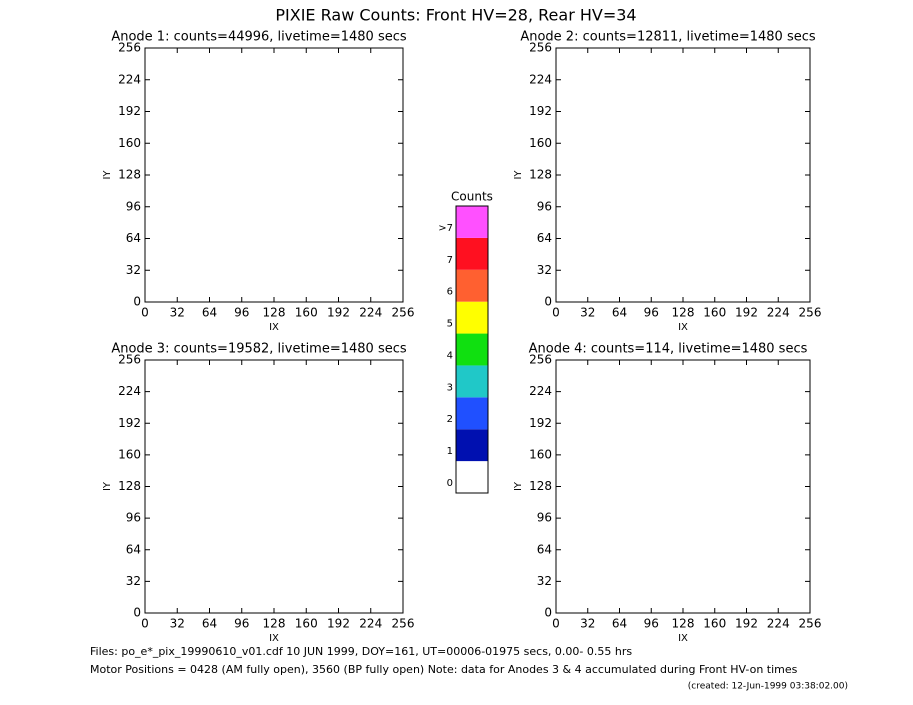 This screenshot has width=913, height=705. What do you see at coordinates (450, 483) in the screenshot?
I see `colorbar-label: 0` at bounding box center [450, 483].